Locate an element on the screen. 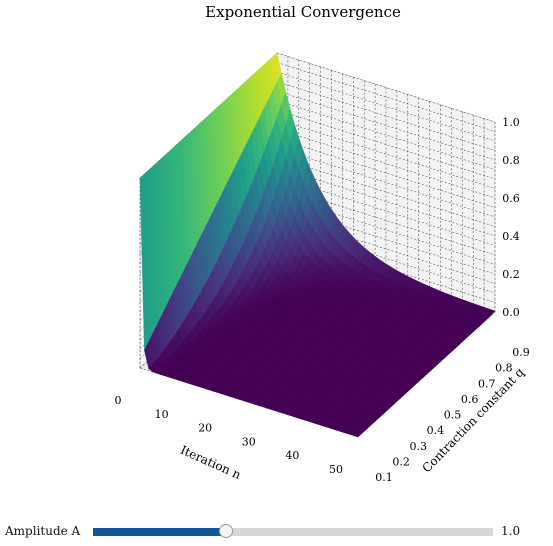 This screenshot has height=546, width=553. surface-face is located at coordinates (358, 434).